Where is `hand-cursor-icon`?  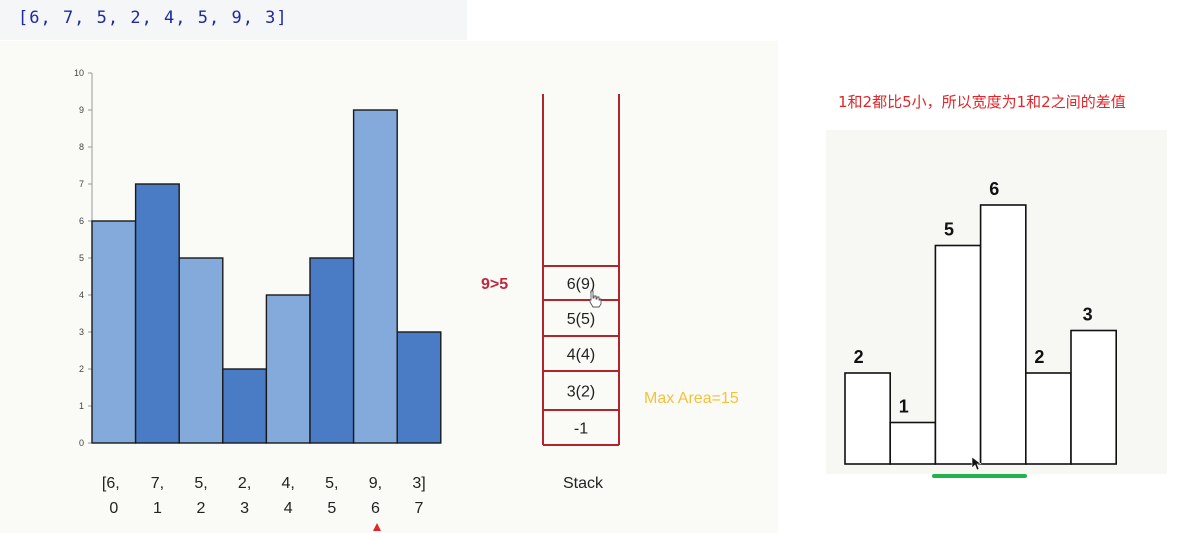
hand-cursor-icon is located at coordinates (595, 299).